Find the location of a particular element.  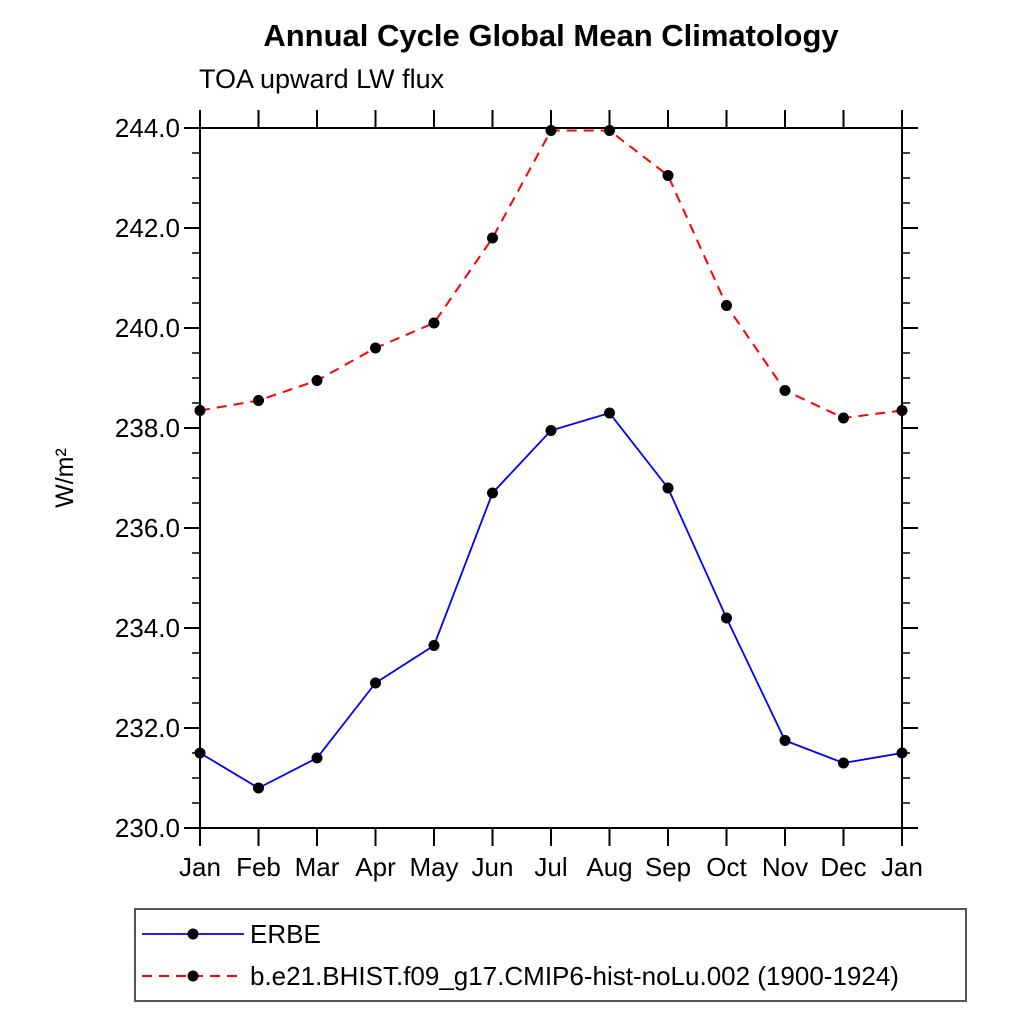

x-tick-label: Aug is located at coordinates (609, 867).